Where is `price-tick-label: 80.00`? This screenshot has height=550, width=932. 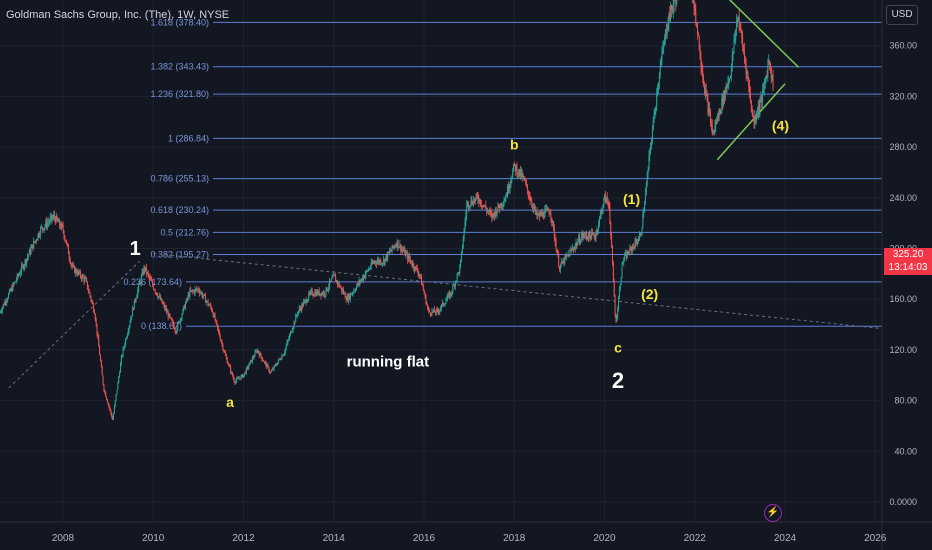
price-tick-label: 80.00 is located at coordinates (905, 401).